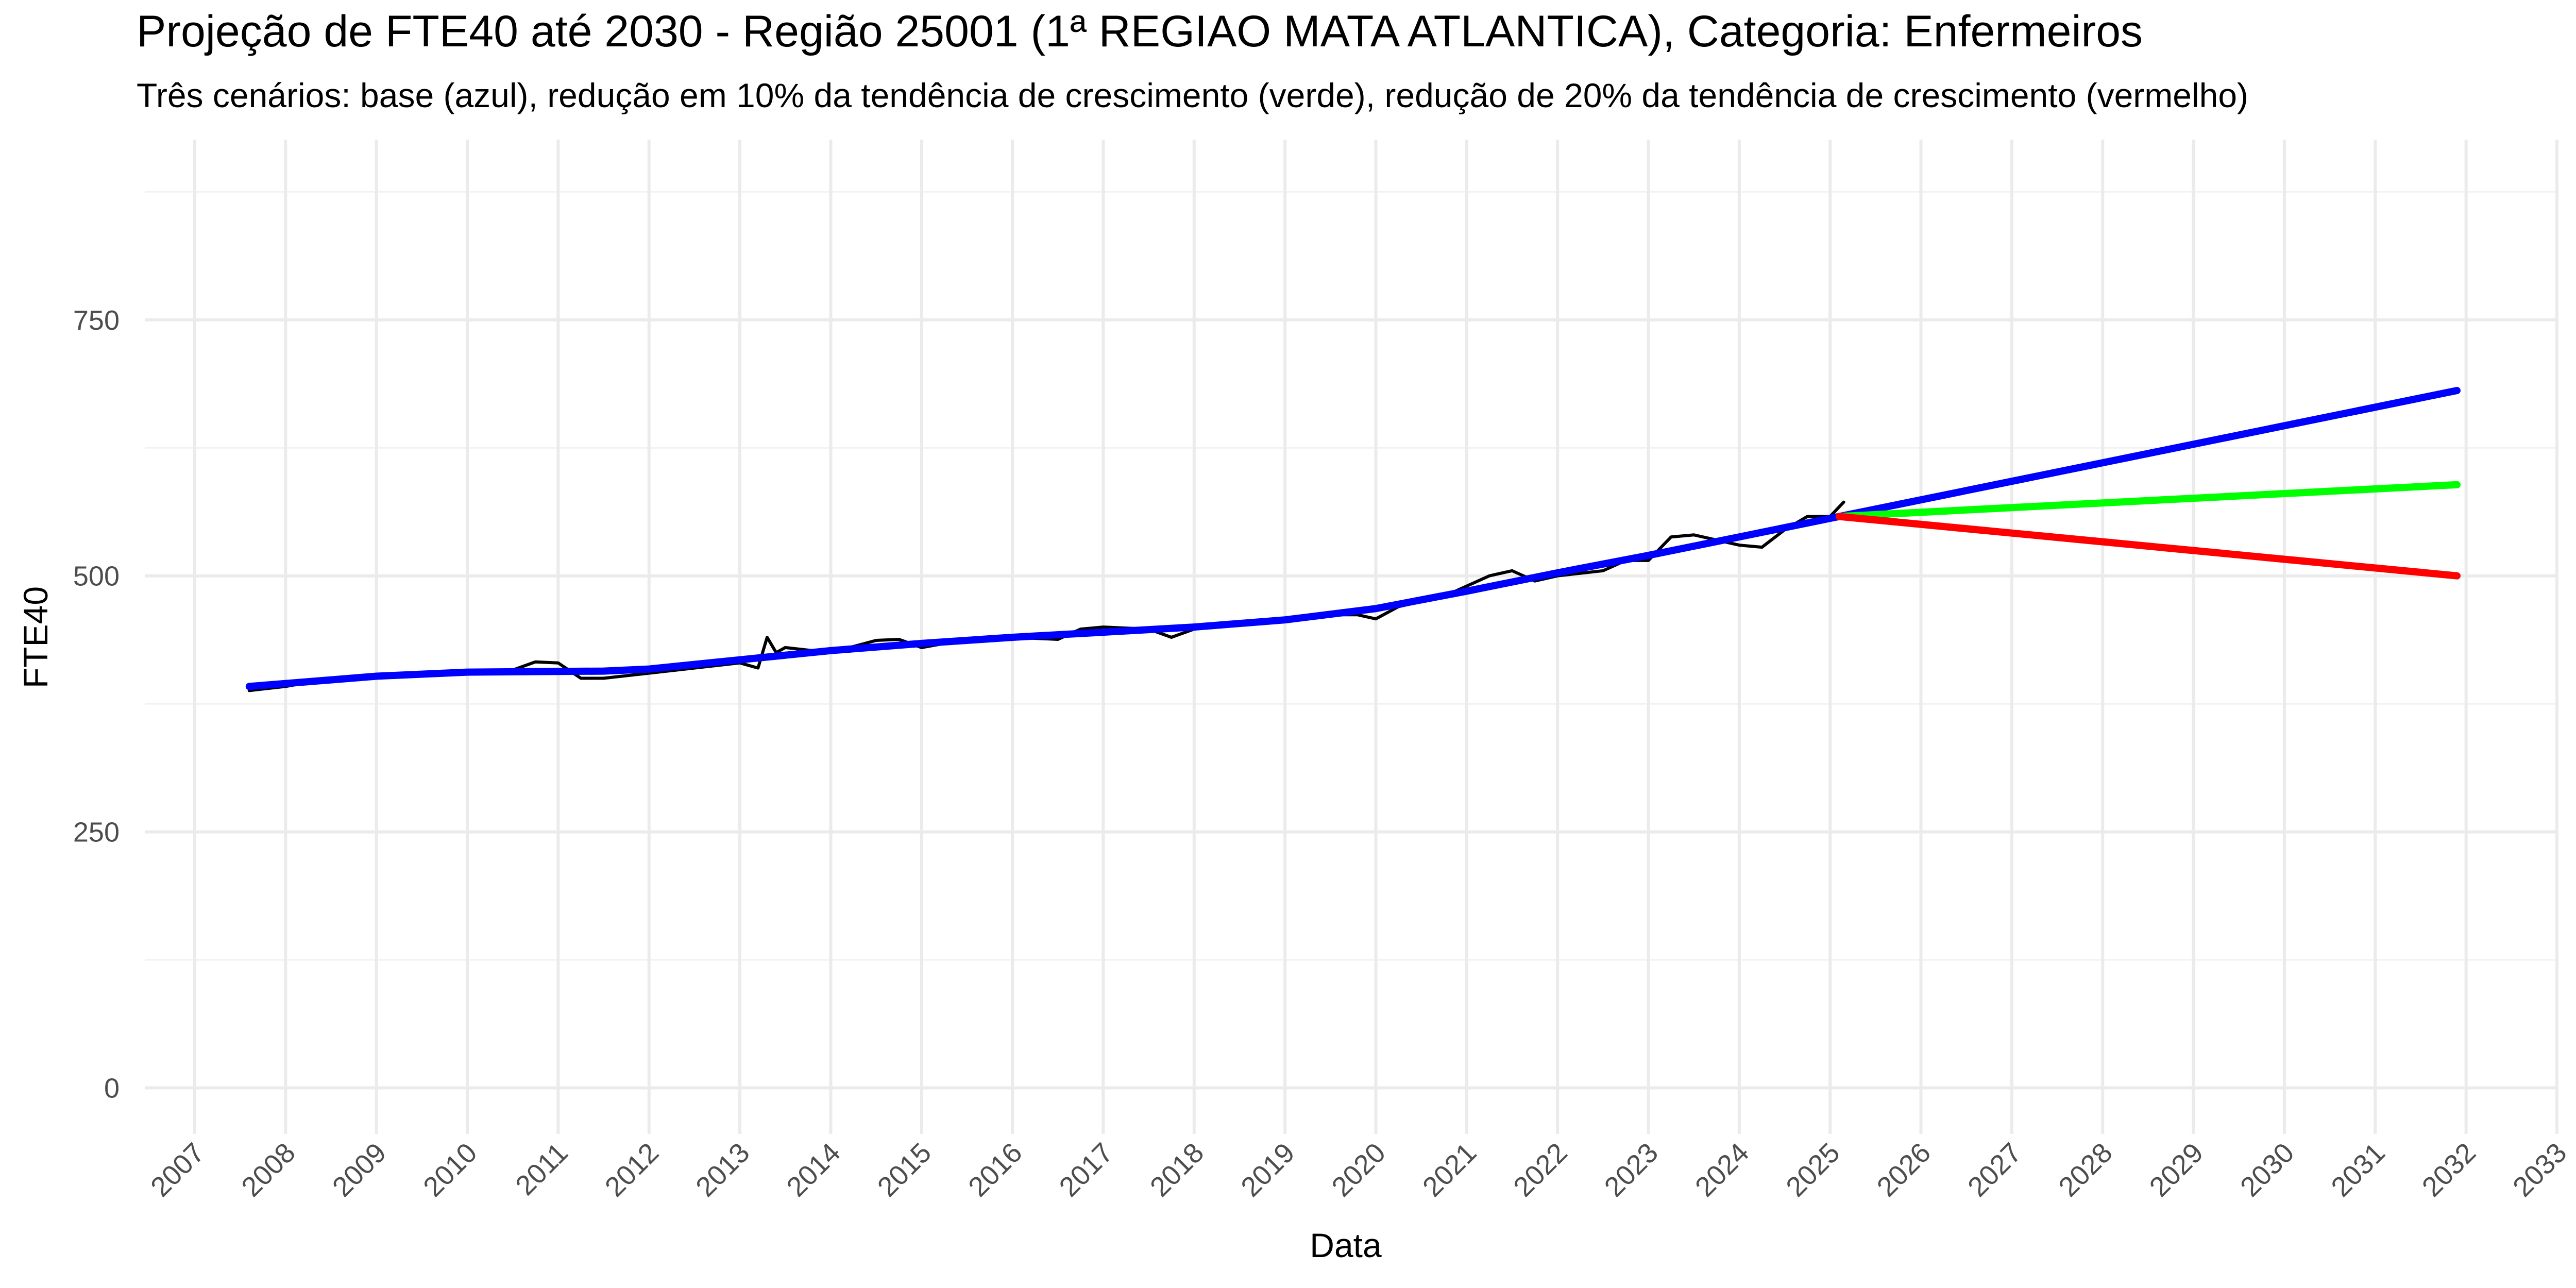 The width and height of the screenshot is (2576, 1288). Describe the element at coordinates (1346, 1245) in the screenshot. I see `x-axis-label: Data` at that location.